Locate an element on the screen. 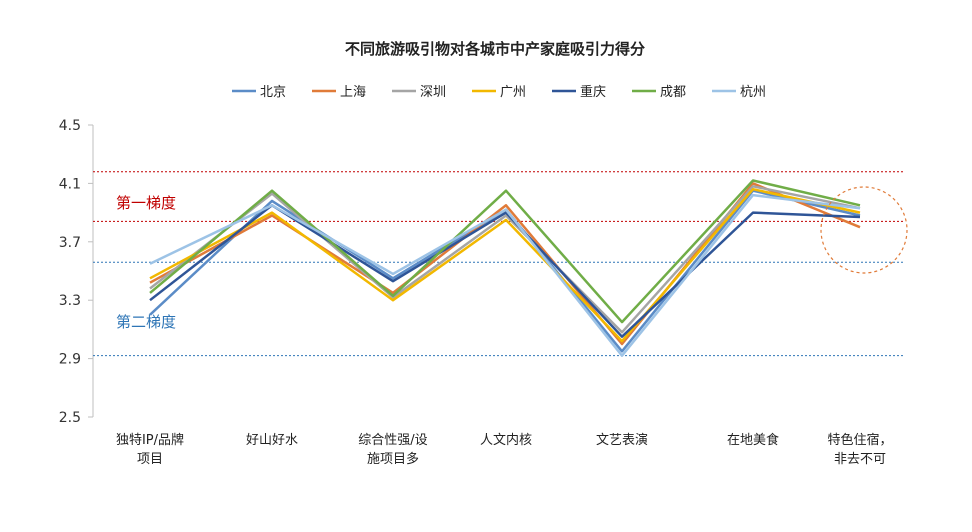 The image size is (972, 532). legend-label: 重庆 is located at coordinates (593, 92).